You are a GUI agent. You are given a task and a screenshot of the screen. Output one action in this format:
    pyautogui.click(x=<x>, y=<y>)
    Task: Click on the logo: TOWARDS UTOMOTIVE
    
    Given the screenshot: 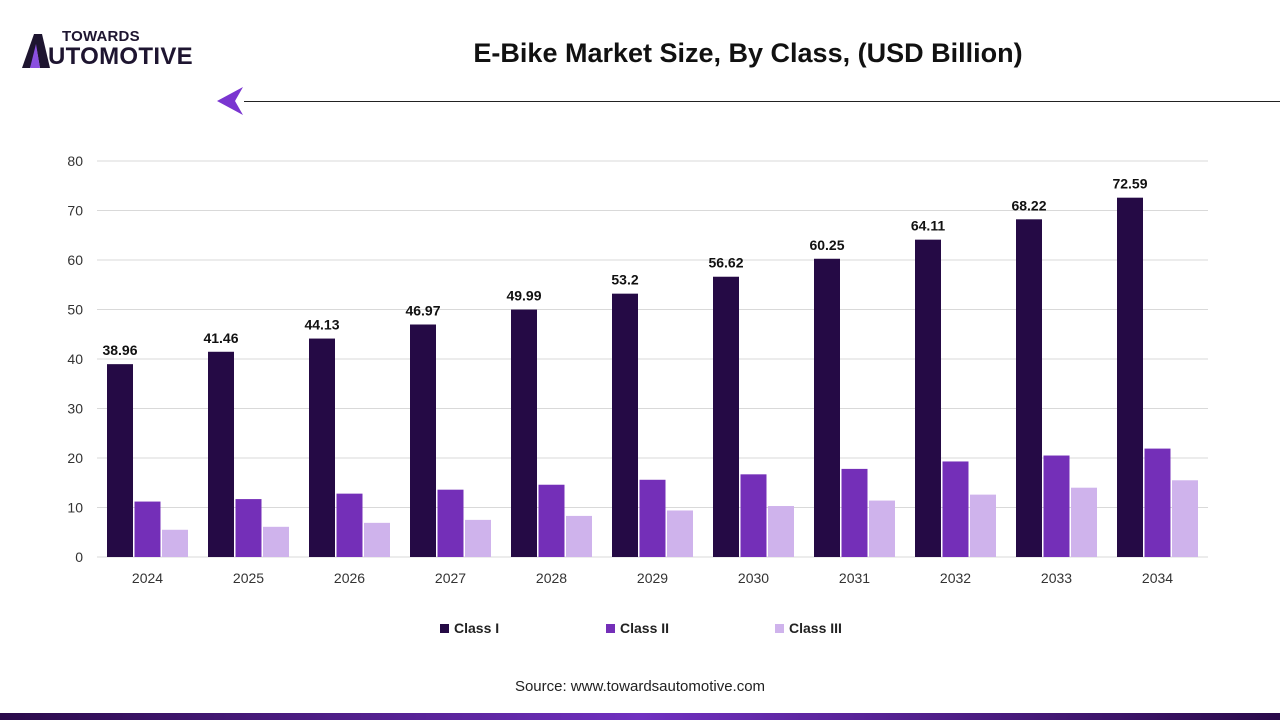 What is the action you would take?
    pyautogui.click(x=125, y=51)
    